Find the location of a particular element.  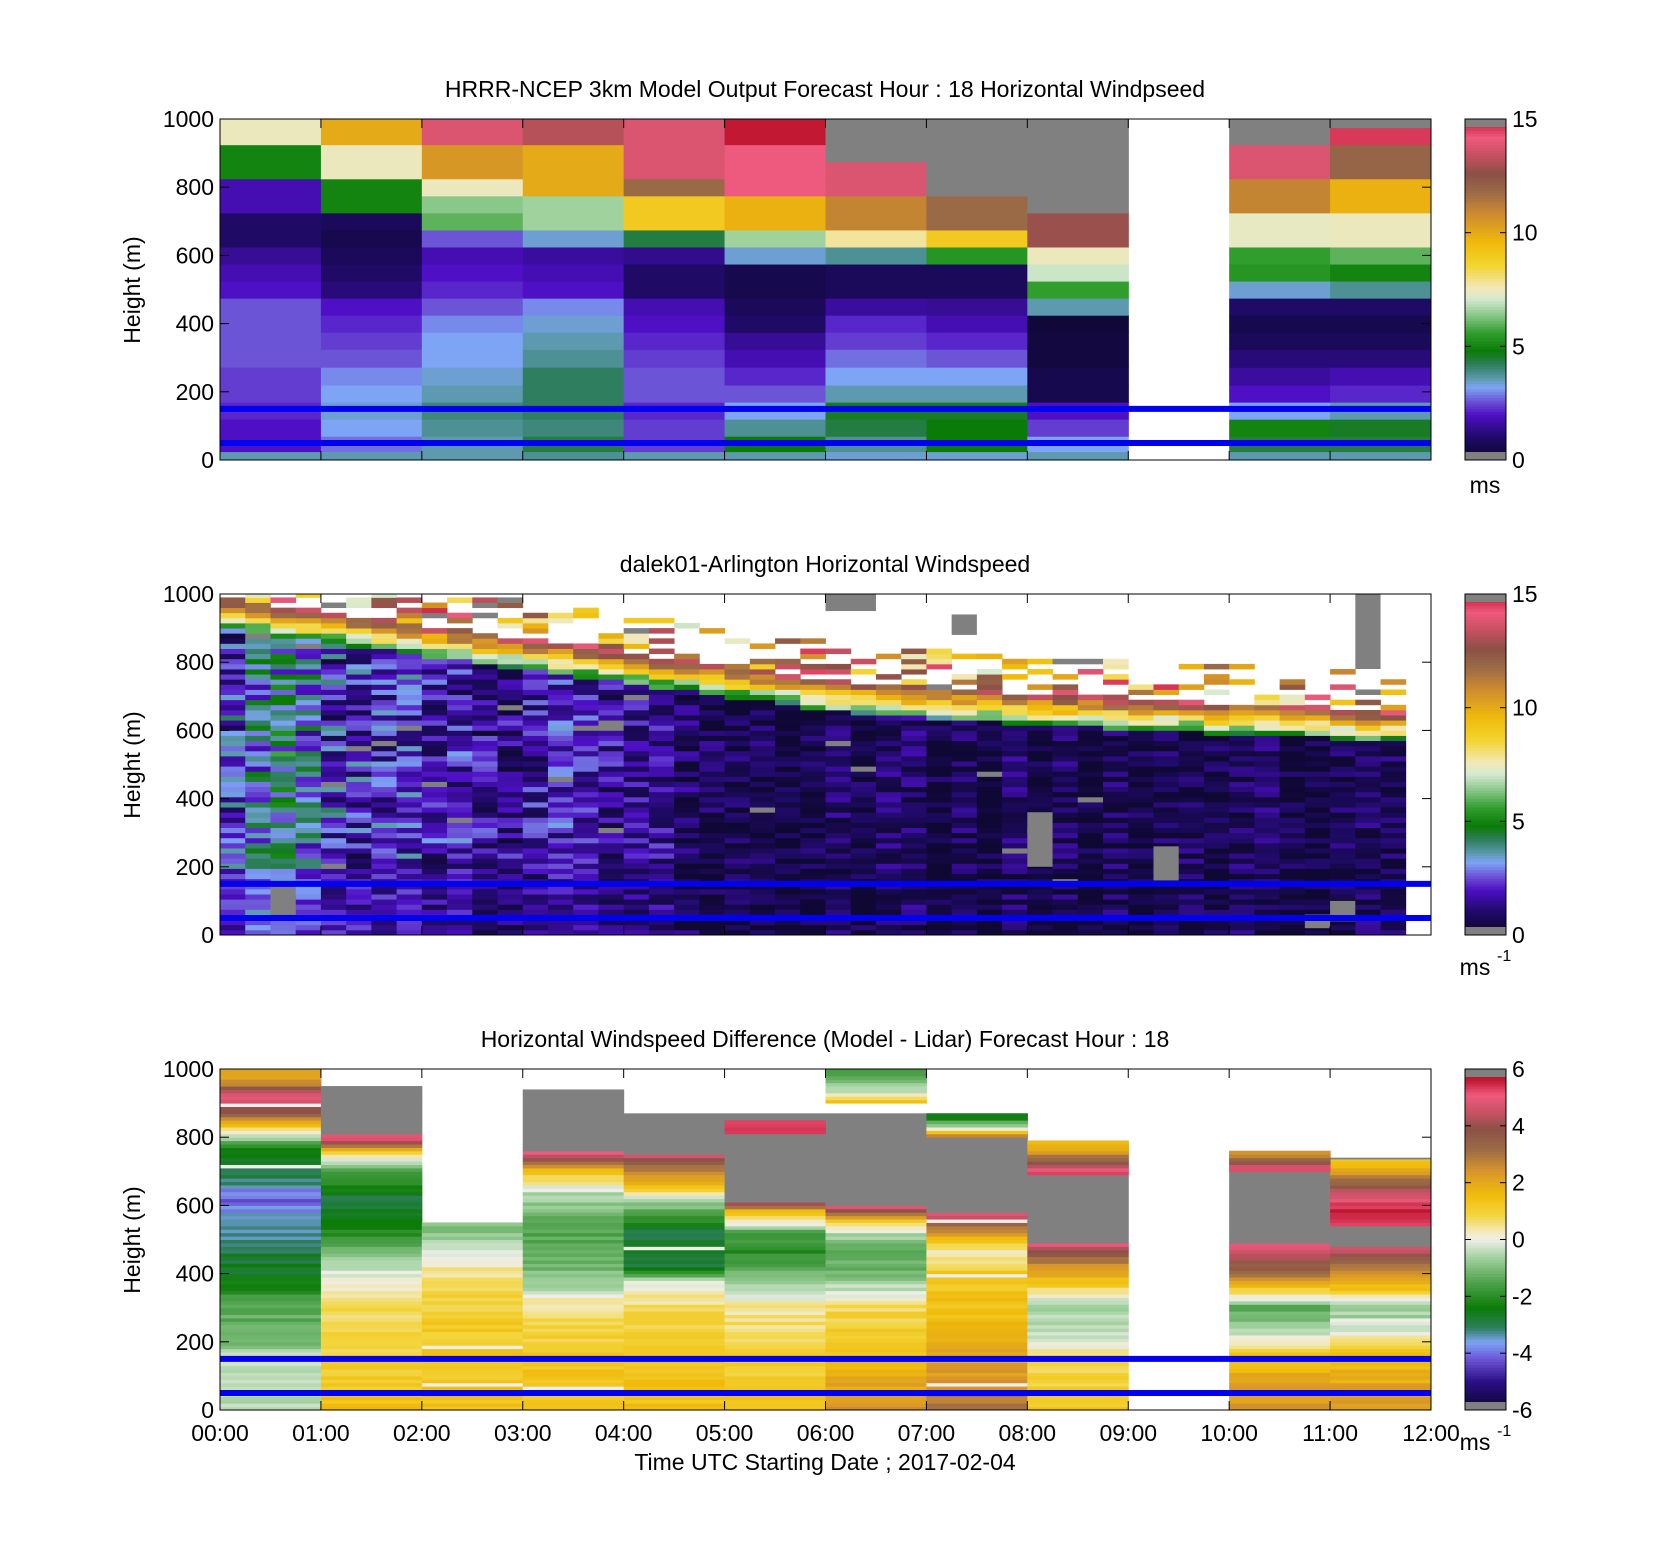

colorbar-overflow-cap is located at coordinates (1485, 123).